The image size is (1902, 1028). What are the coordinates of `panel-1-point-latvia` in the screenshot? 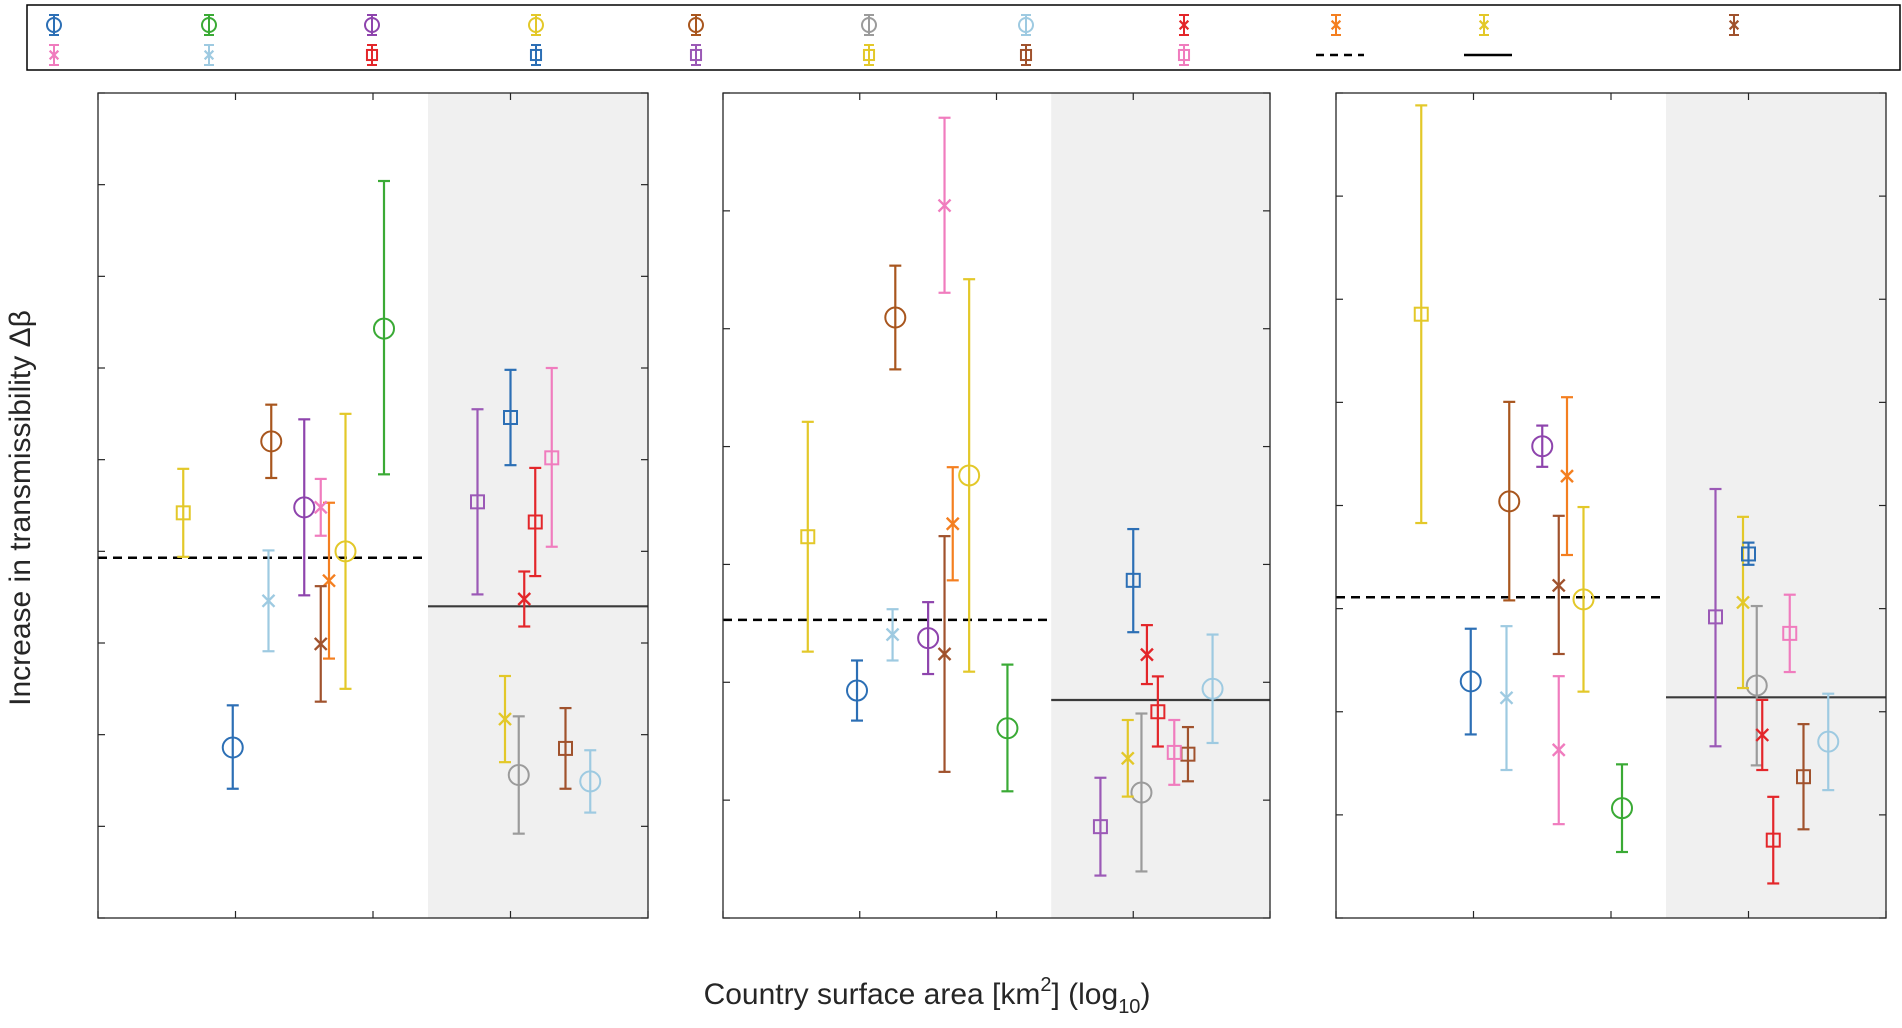 It's located at (320, 644).